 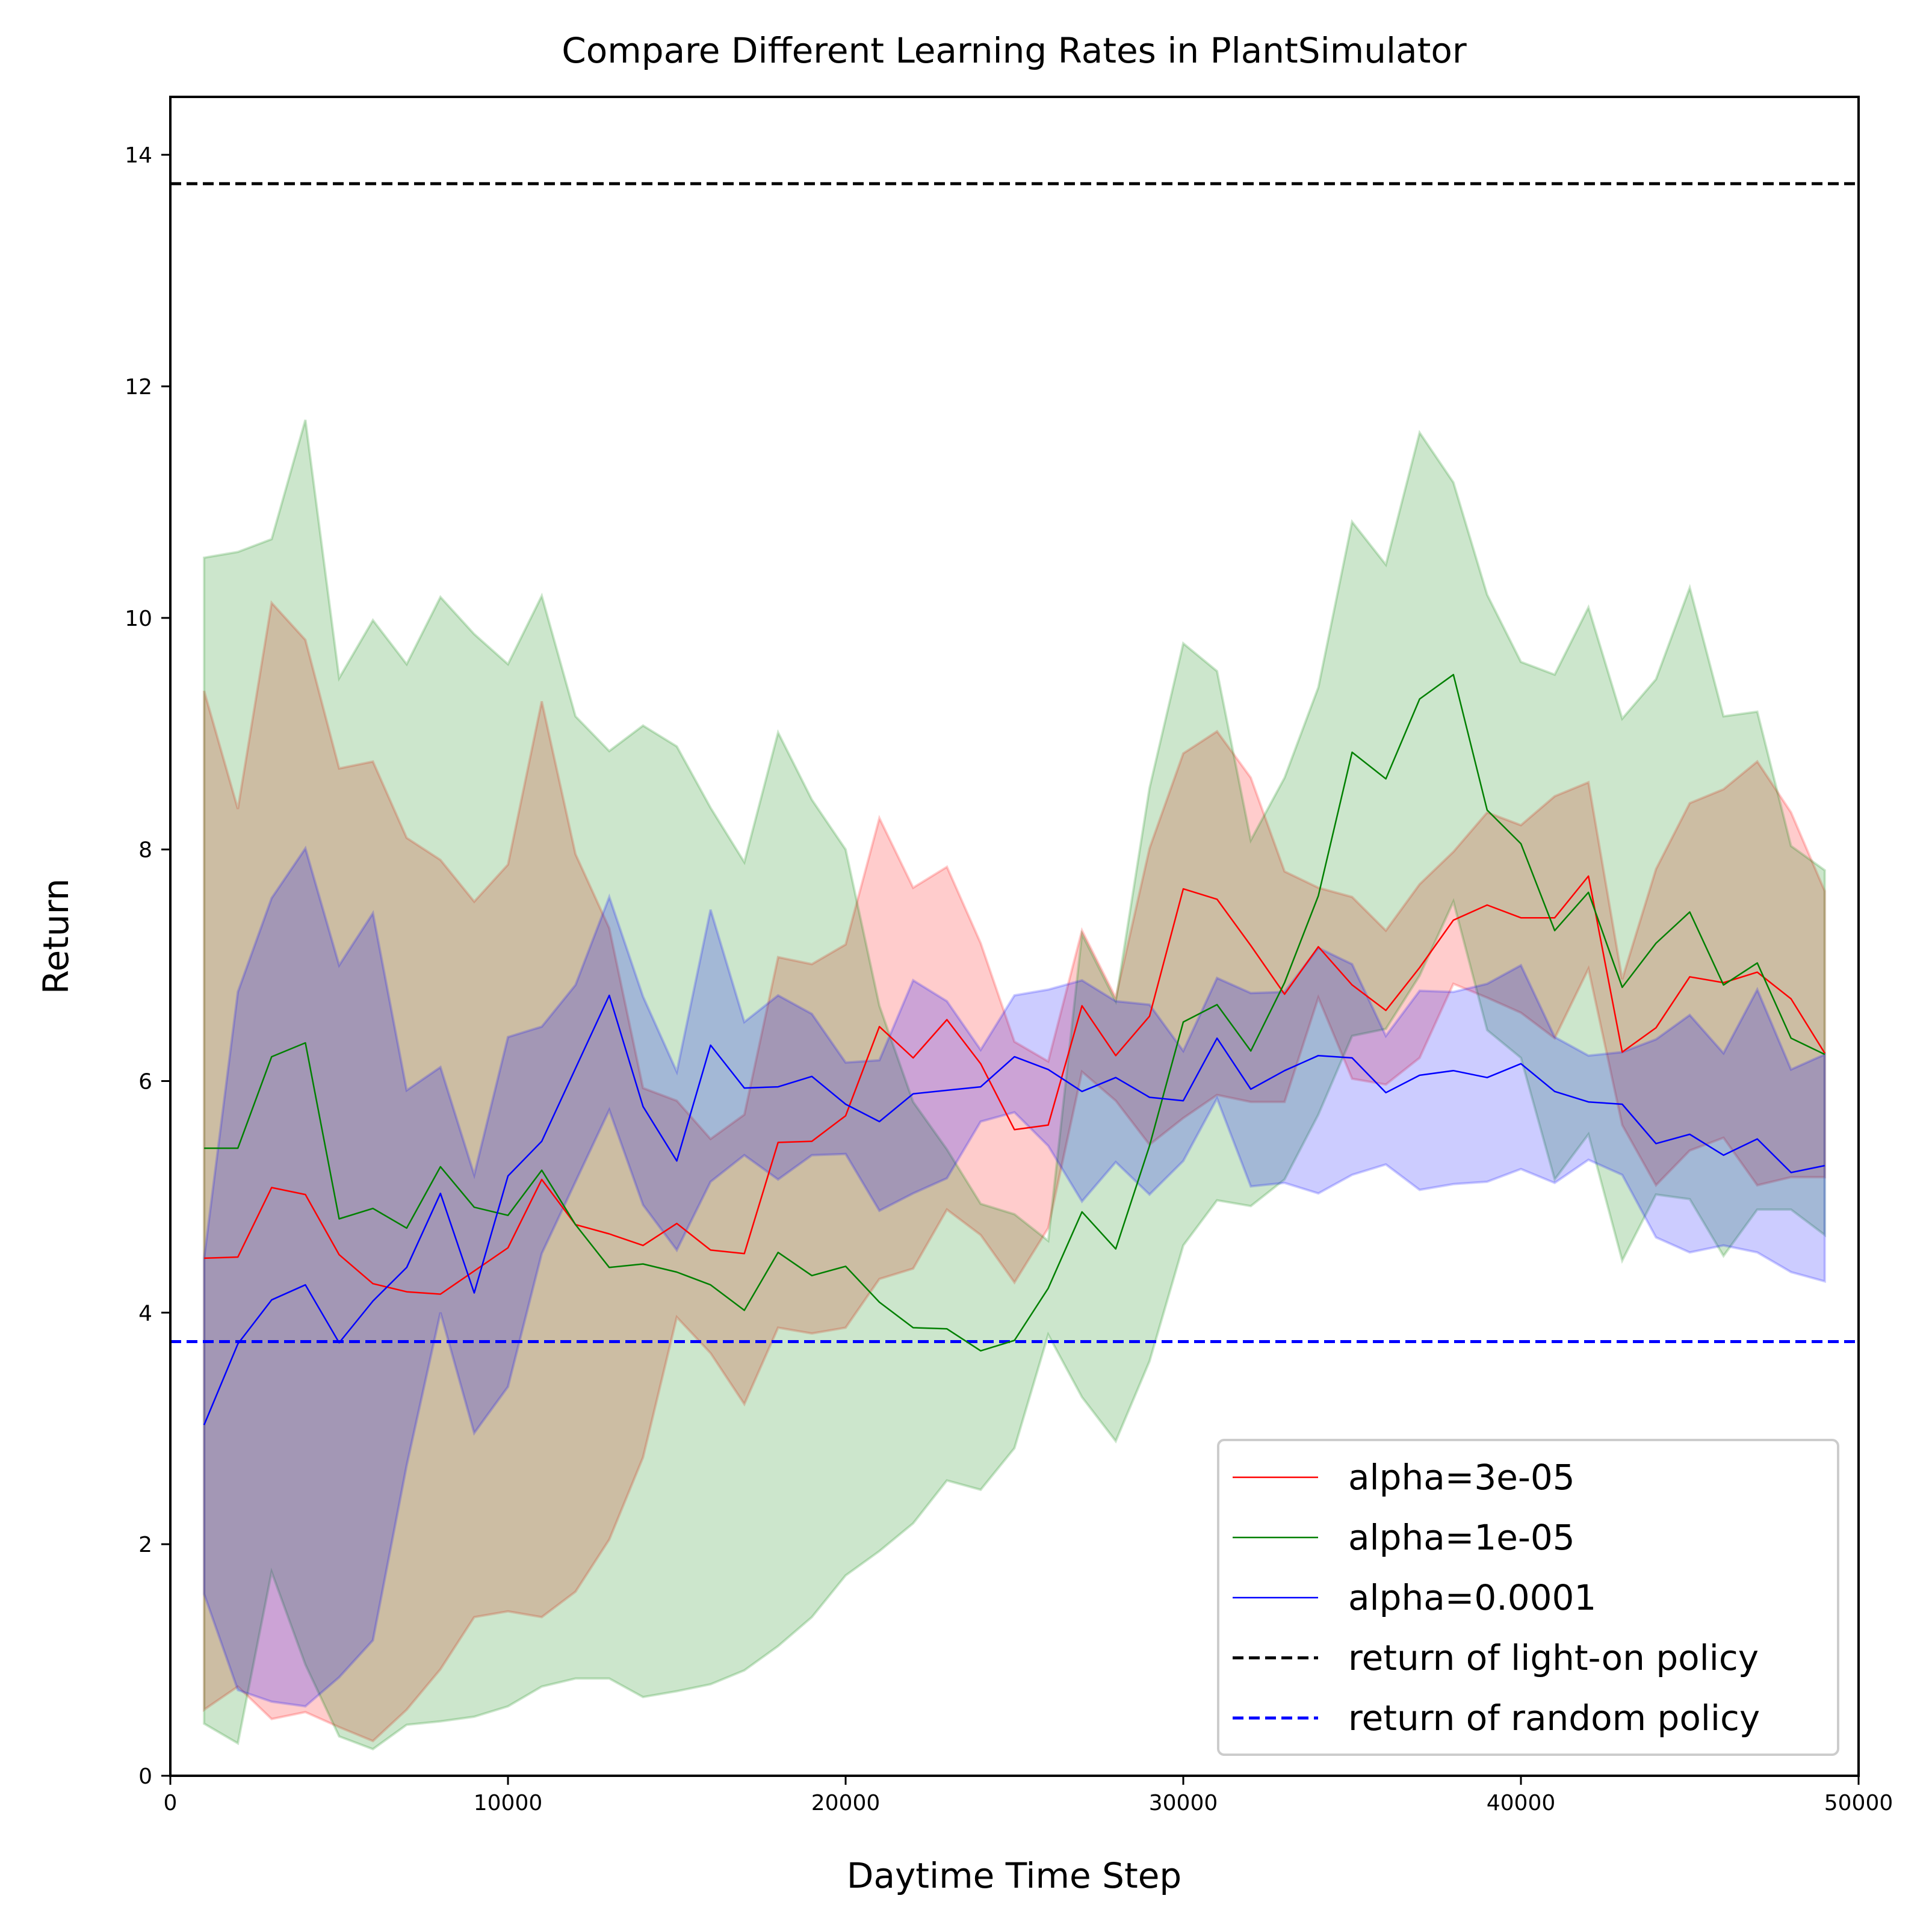 What do you see at coordinates (508, 1803) in the screenshot?
I see `x-tick-label: 10000` at bounding box center [508, 1803].